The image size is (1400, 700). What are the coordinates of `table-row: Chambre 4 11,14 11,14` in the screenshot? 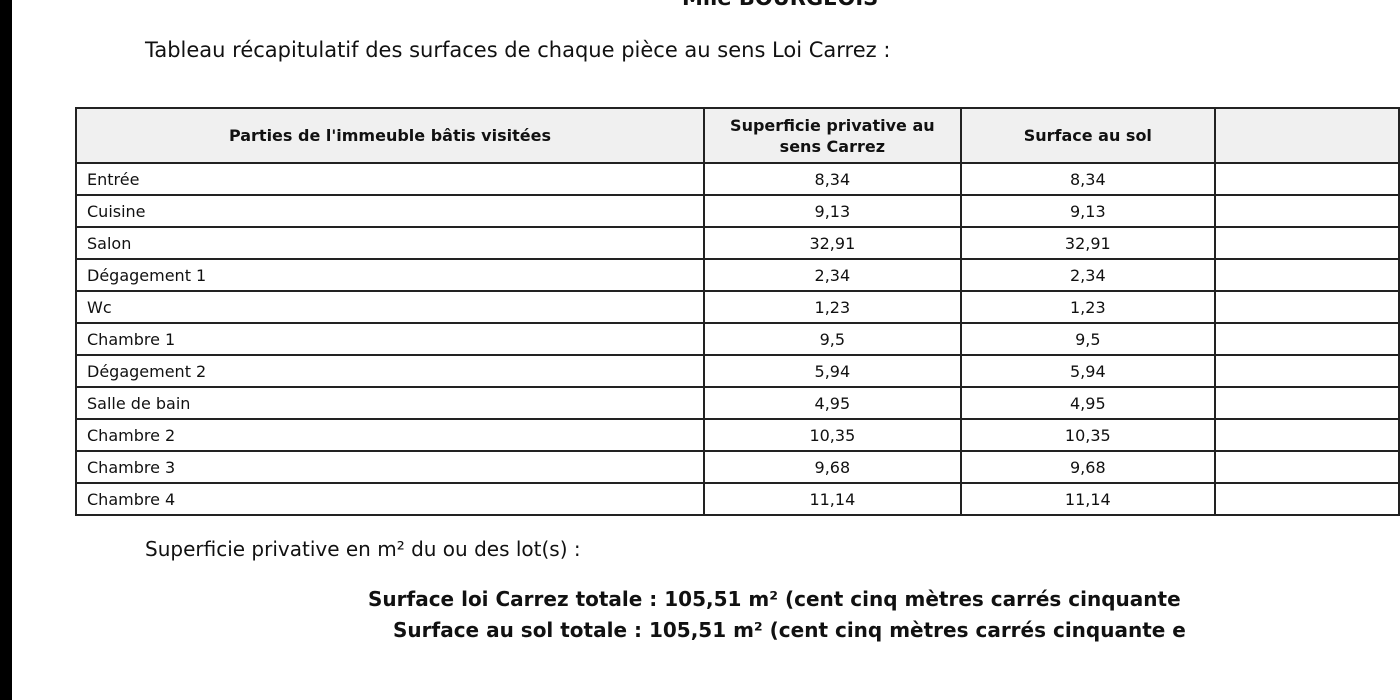 It's located at (737, 499).